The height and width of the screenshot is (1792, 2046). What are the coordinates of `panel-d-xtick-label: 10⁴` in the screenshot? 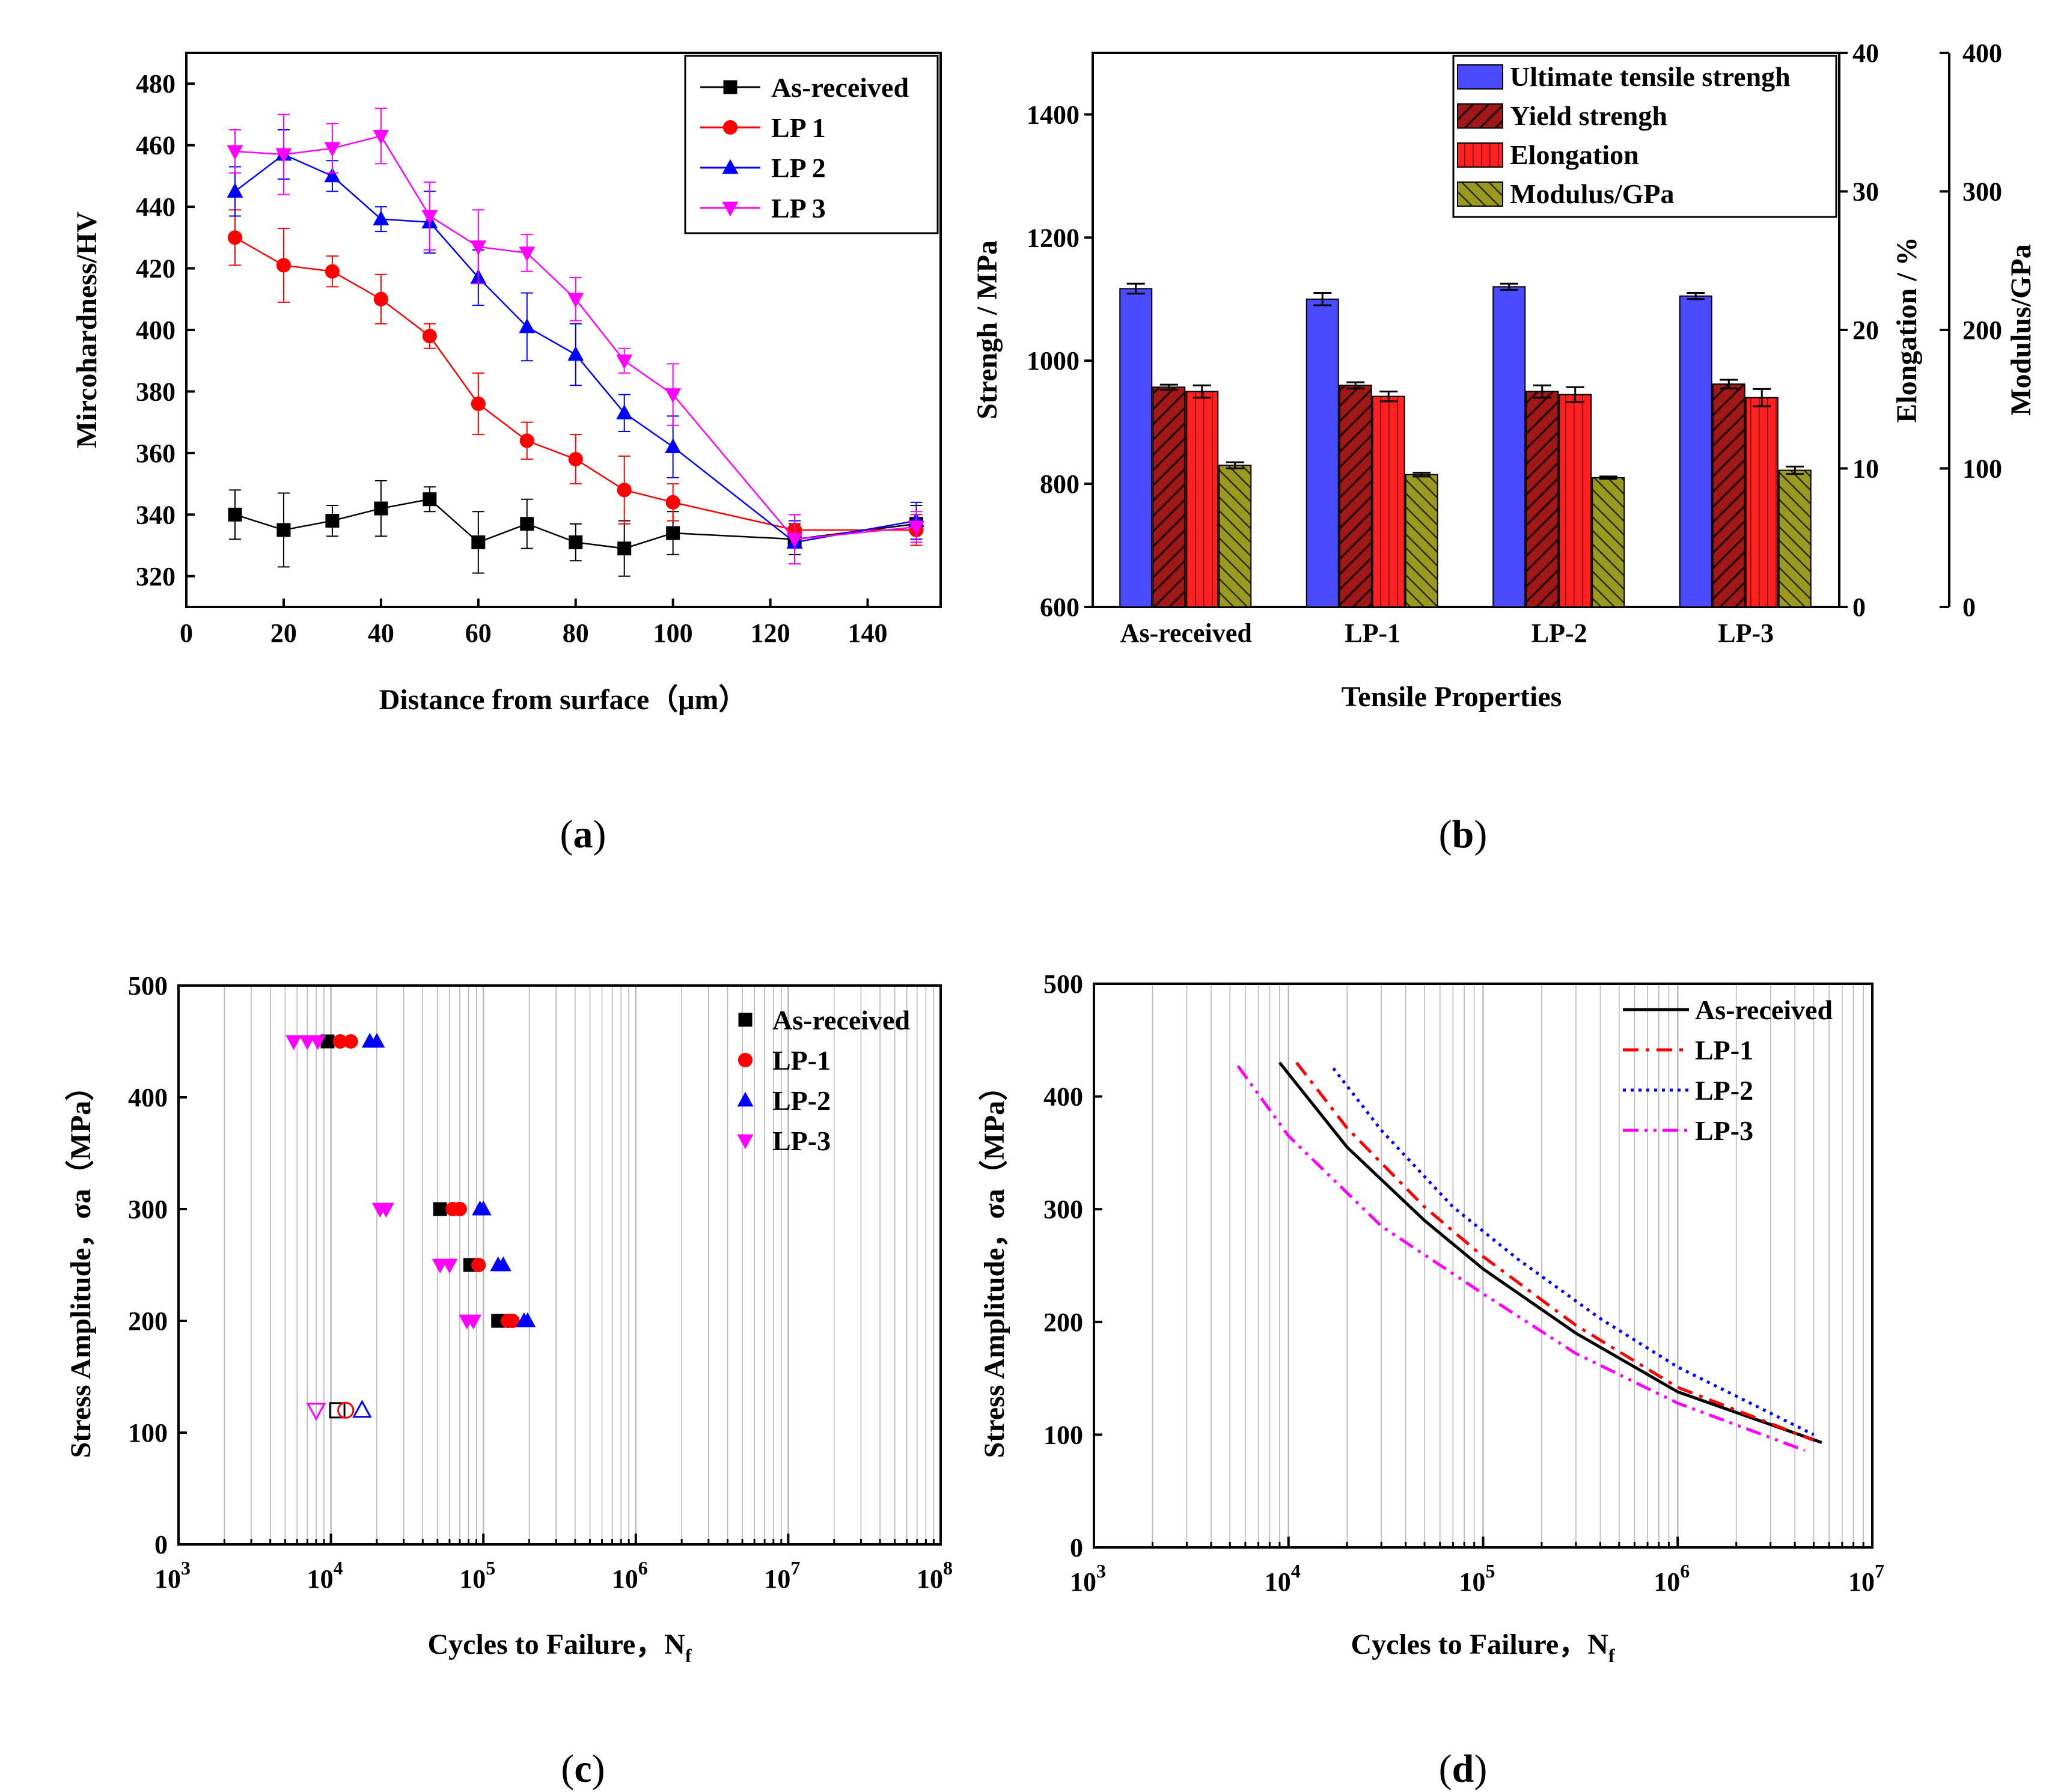 It's located at (1283, 1578).